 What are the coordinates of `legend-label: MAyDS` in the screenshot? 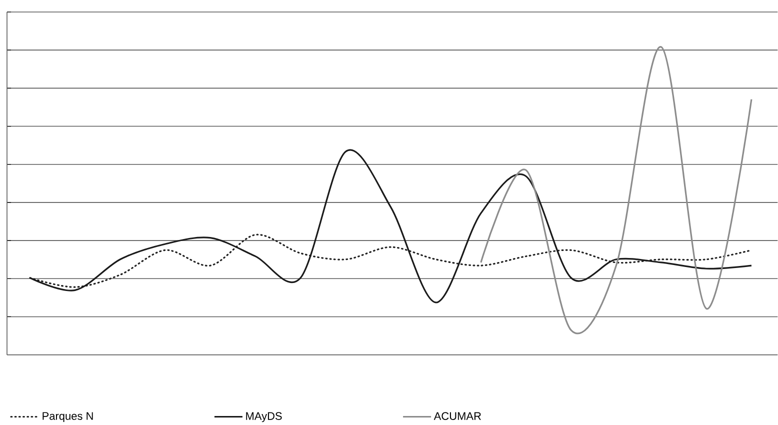 It's located at (264, 417).